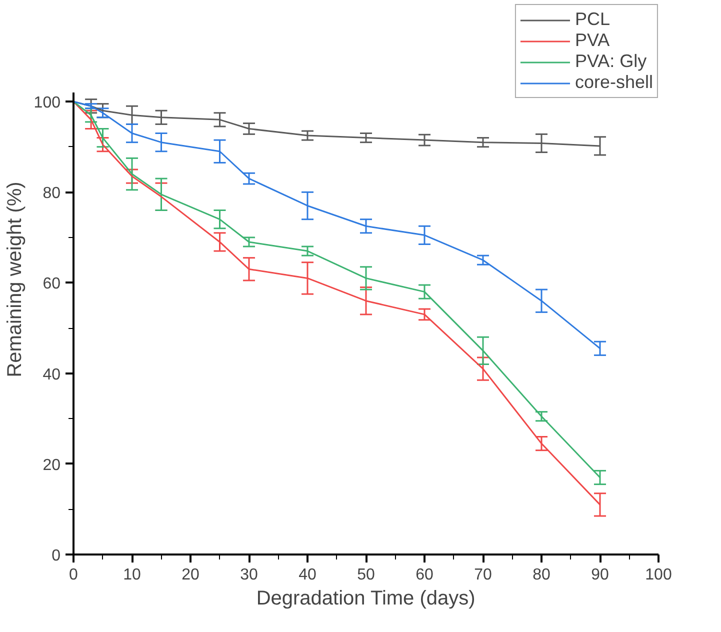  I want to click on x-tick-label: 100, so click(658, 575).